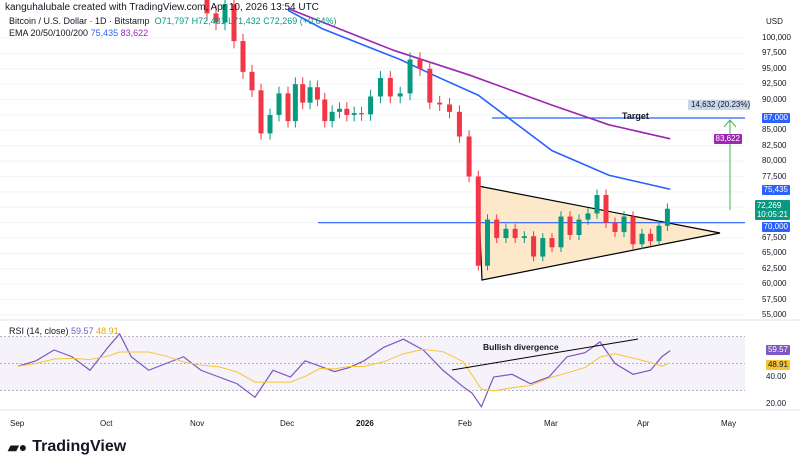  What do you see at coordinates (79, 21) in the screenshot?
I see `symbol: Bitcoin / U.S. Dollar · 1D · Bitstamp` at bounding box center [79, 21].